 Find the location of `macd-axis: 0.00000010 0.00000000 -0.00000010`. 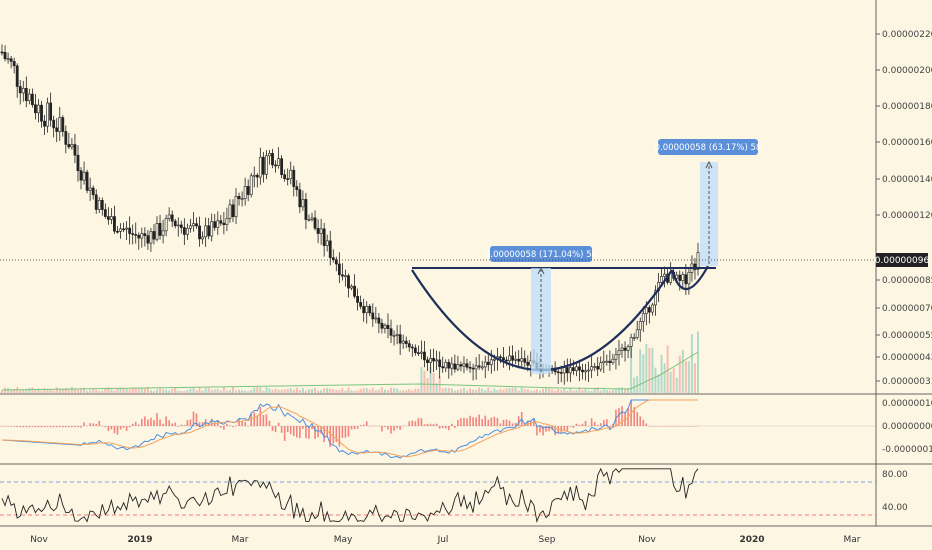

macd-axis: 0.00000010 0.00000000 -0.00000010 is located at coordinates (907, 427).